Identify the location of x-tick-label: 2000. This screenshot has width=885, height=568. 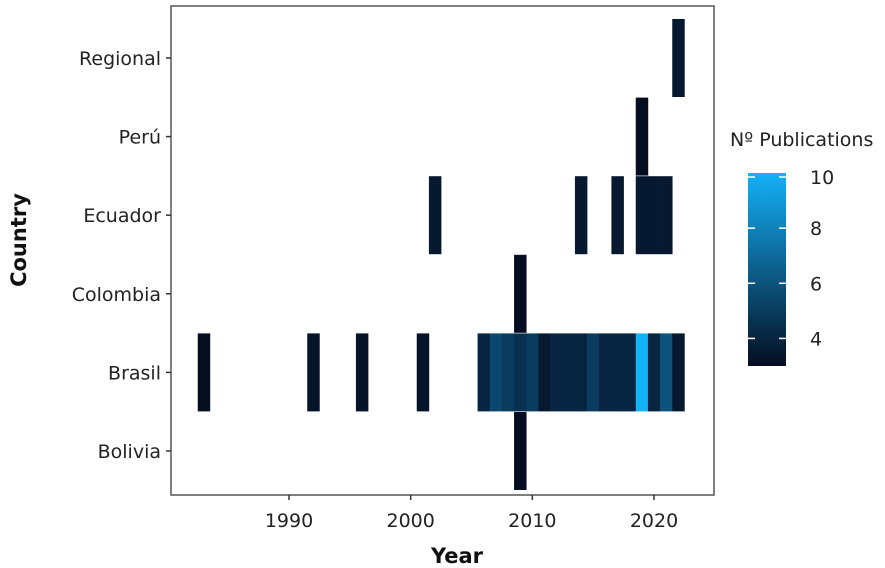
(410, 521).